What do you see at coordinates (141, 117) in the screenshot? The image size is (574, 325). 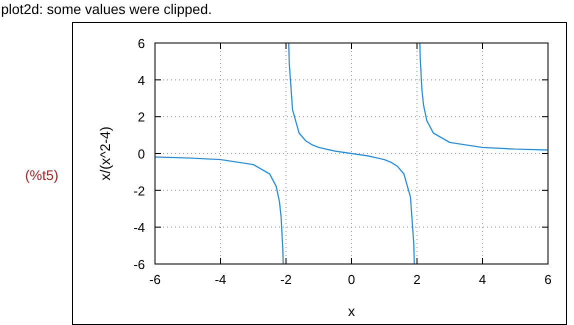 I see `y-tick-label: 2` at bounding box center [141, 117].